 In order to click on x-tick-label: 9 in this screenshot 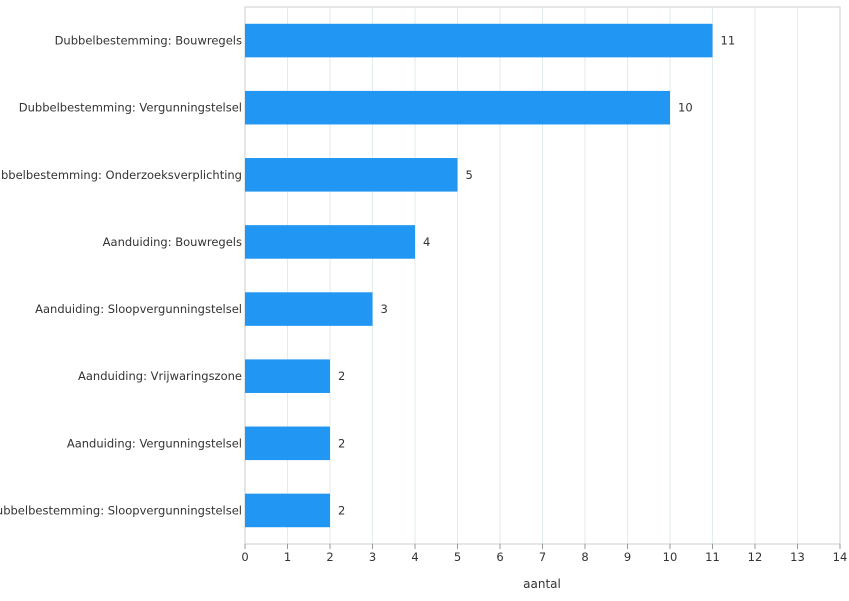, I will do `click(627, 557)`.